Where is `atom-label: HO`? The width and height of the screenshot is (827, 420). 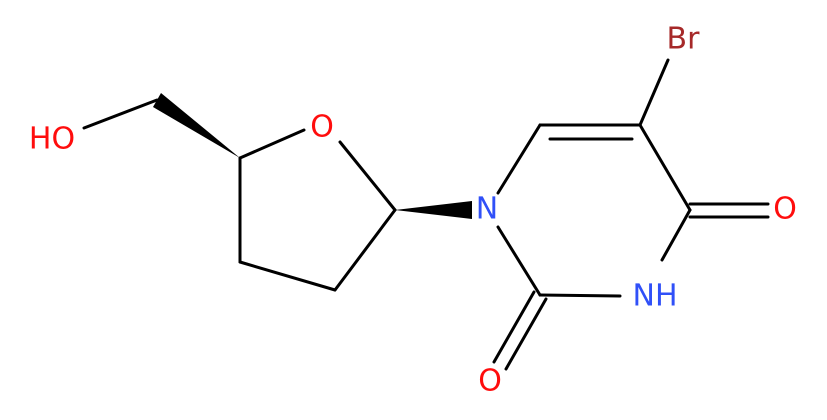 atom-label: HO is located at coordinates (52, 139).